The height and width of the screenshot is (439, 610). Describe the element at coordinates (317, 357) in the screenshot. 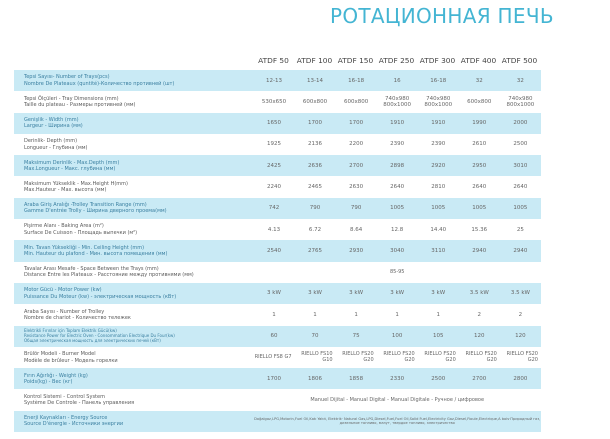

I see `row-value: RIELLO FS10 G10` at that location.